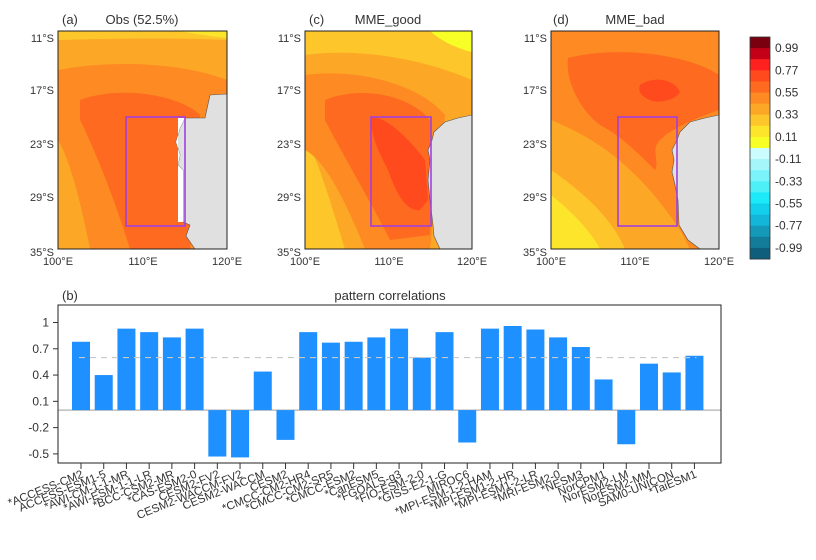 The image size is (816, 560). I want to click on colorbar-tick-label: -0.99, so click(789, 248).